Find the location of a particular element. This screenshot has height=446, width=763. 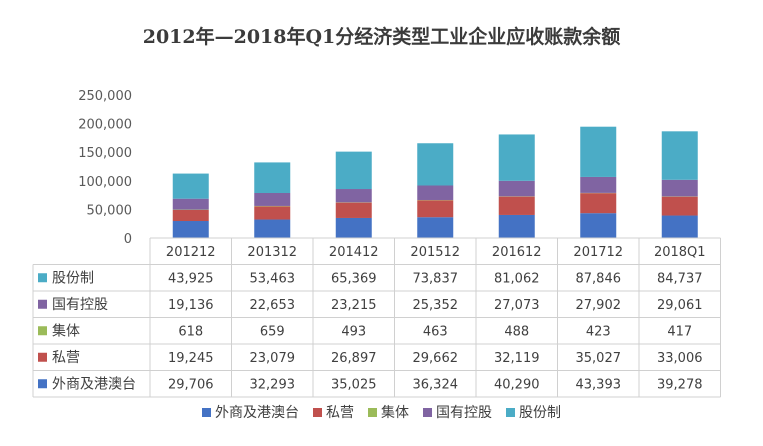

table-cell-value: 417 is located at coordinates (679, 332).